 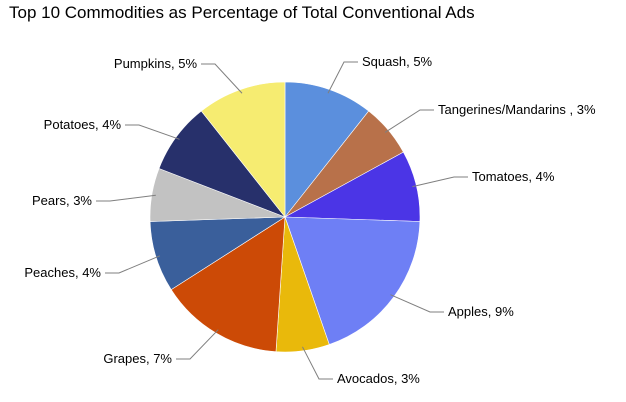 I want to click on leader-line-pears, so click(x=126, y=198).